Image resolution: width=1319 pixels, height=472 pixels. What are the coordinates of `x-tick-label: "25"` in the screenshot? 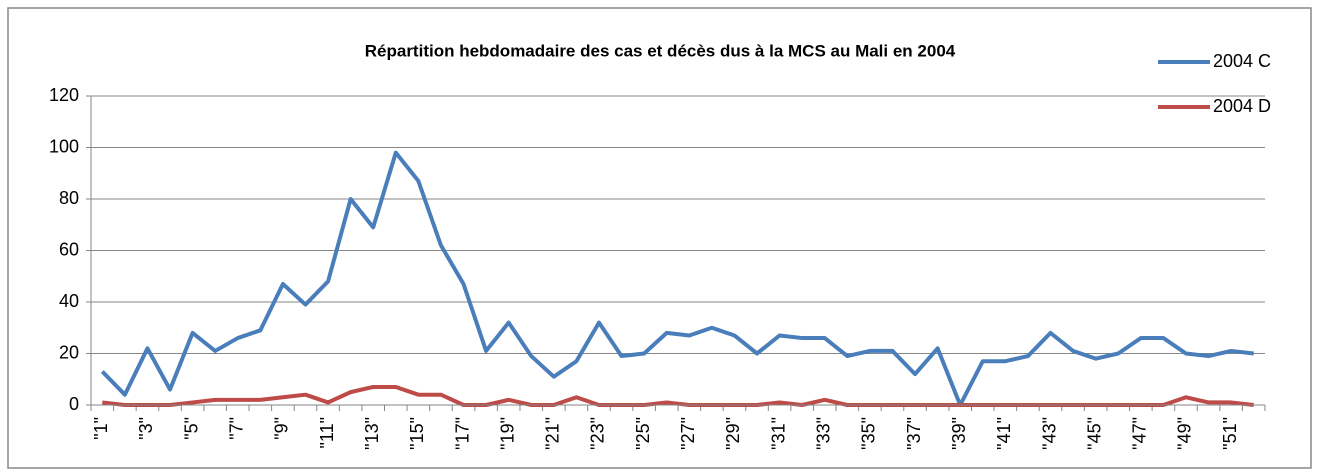 It's located at (643, 433).